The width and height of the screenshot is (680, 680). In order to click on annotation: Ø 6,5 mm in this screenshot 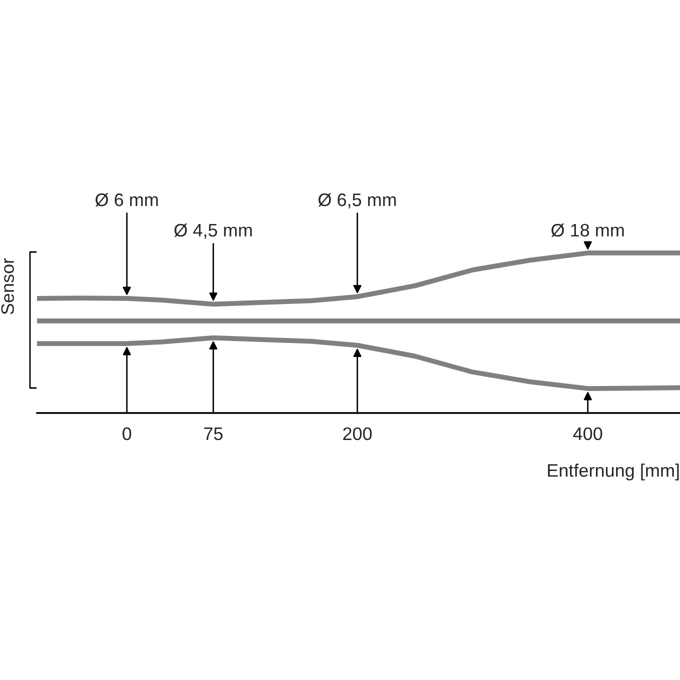, I will do `click(357, 200)`.